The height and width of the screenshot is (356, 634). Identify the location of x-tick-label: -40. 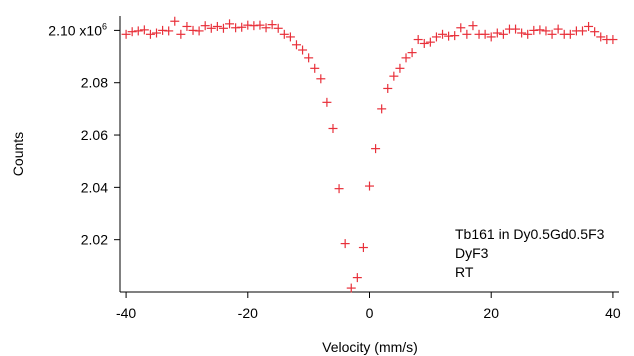
(126, 313).